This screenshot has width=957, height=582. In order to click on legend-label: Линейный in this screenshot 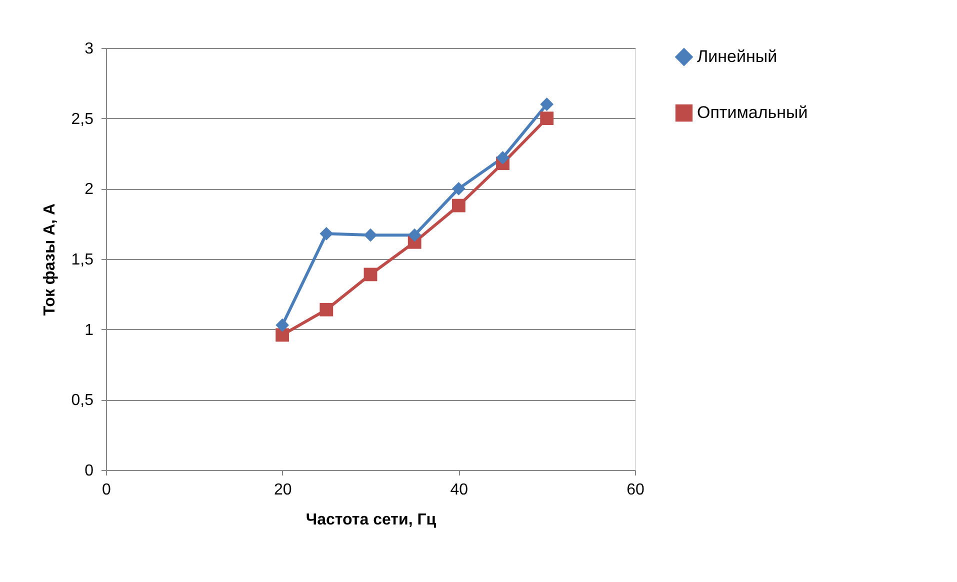, I will do `click(737, 56)`.